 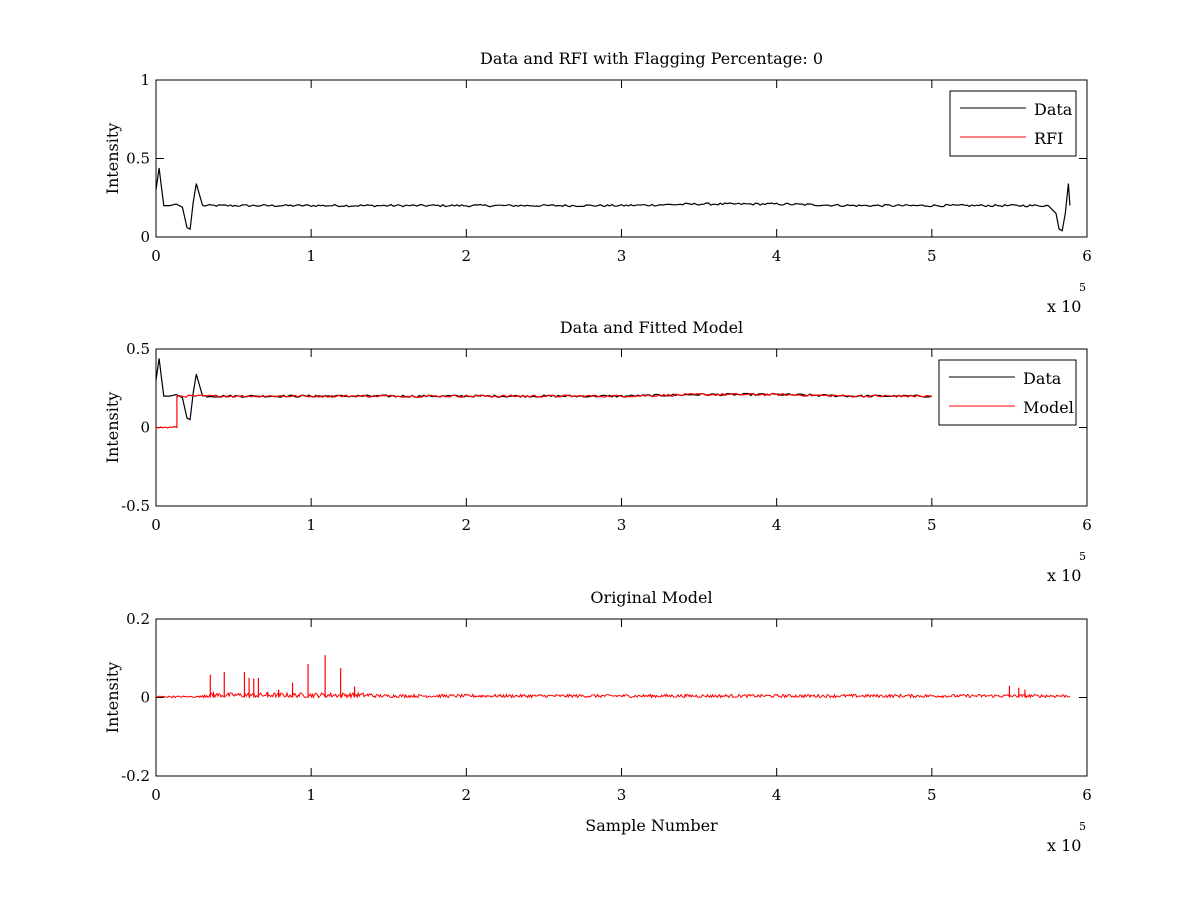 I want to click on legend: Data RFI, so click(x=1013, y=123).